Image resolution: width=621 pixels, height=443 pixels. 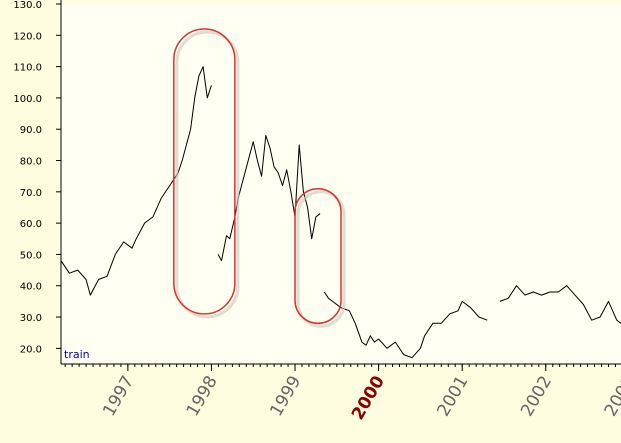 I want to click on y-tick-label: 100.0, so click(x=27, y=99).